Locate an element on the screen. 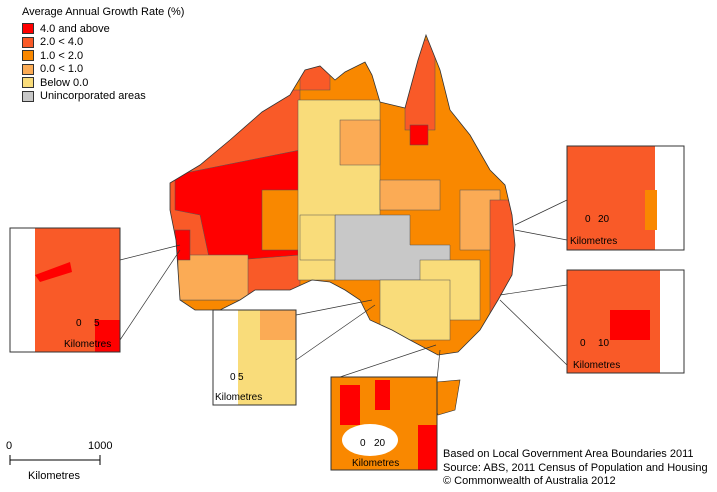  melbourne-scale-end: 20 is located at coordinates (380, 443).